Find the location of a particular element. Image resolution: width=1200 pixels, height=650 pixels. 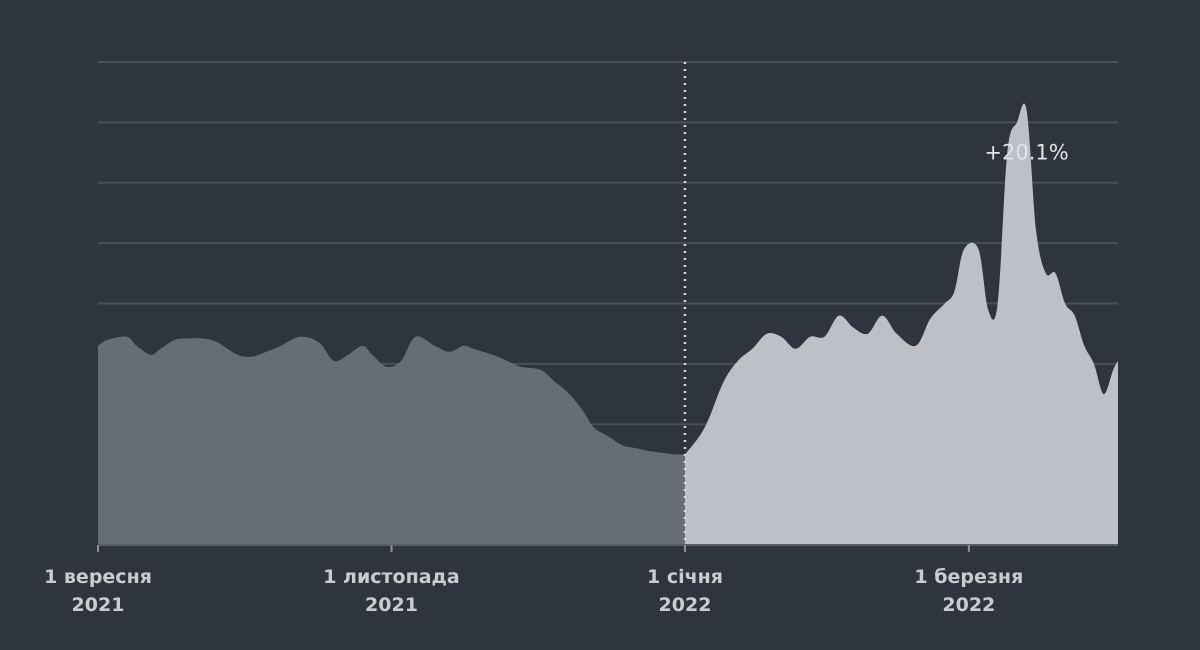

x-tick-label: 1 березня is located at coordinates (968, 577).